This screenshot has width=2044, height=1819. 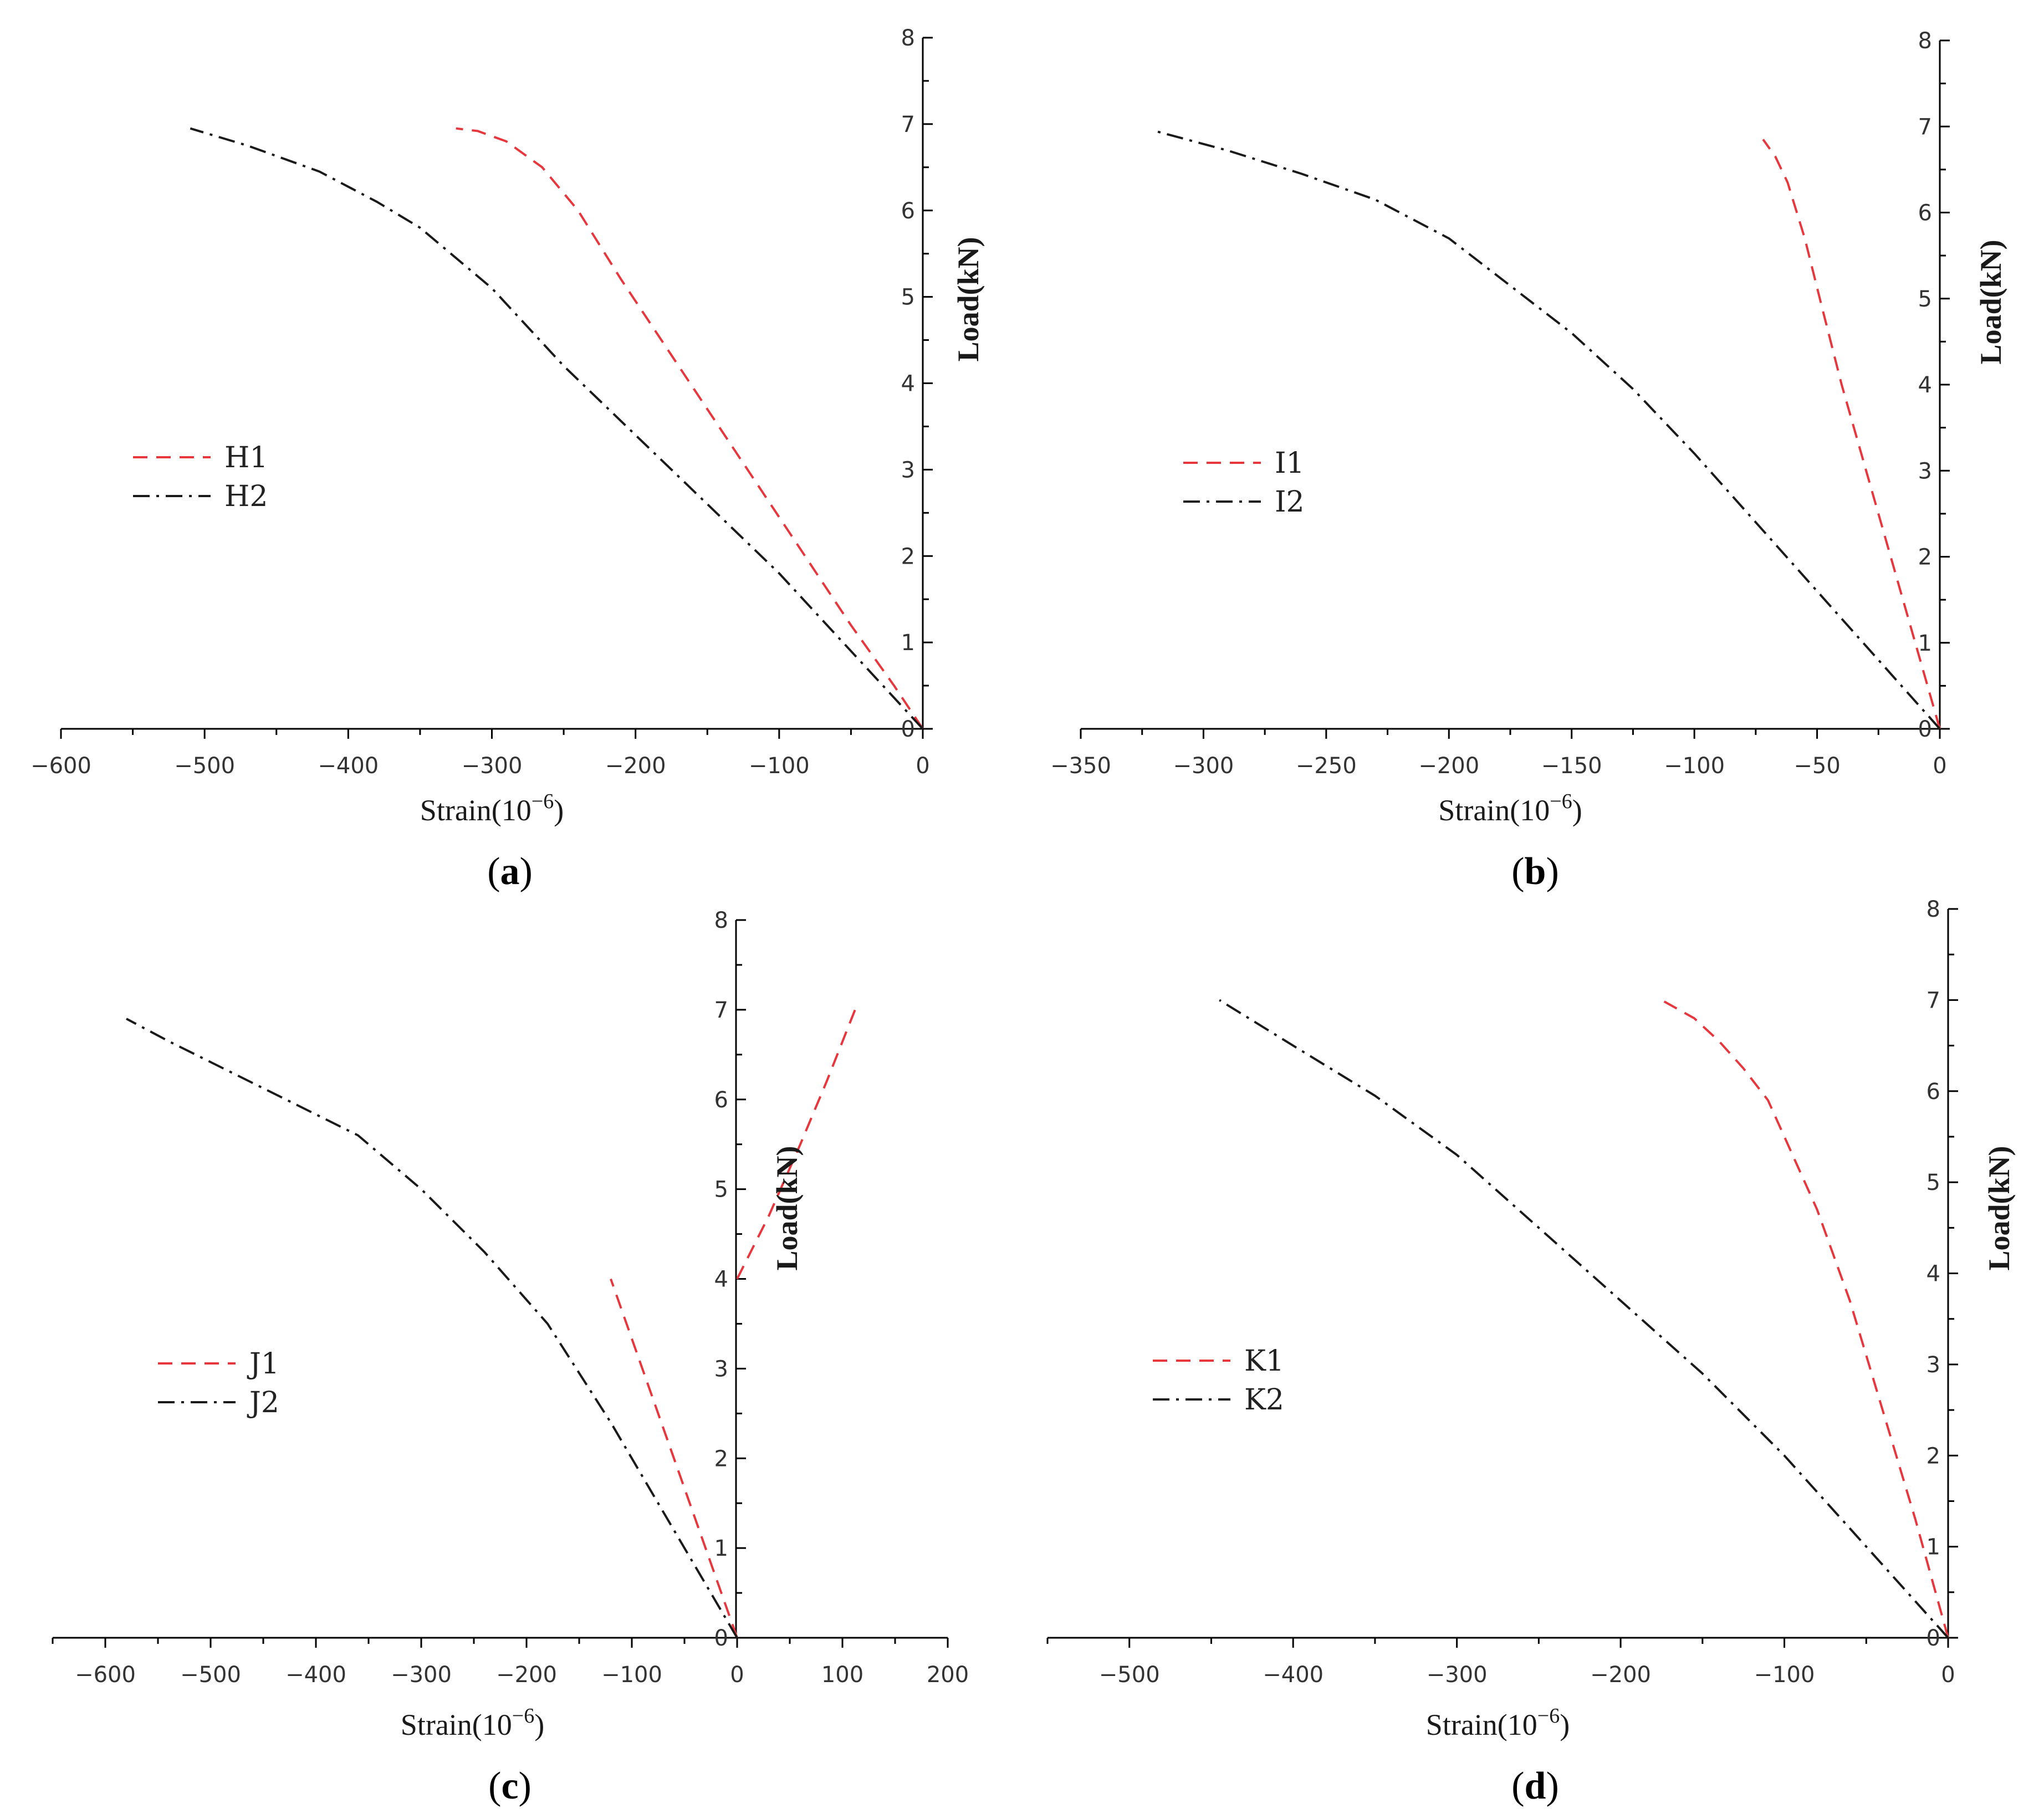 What do you see at coordinates (432, 1328) in the screenshot?
I see `series-line-j2` at bounding box center [432, 1328].